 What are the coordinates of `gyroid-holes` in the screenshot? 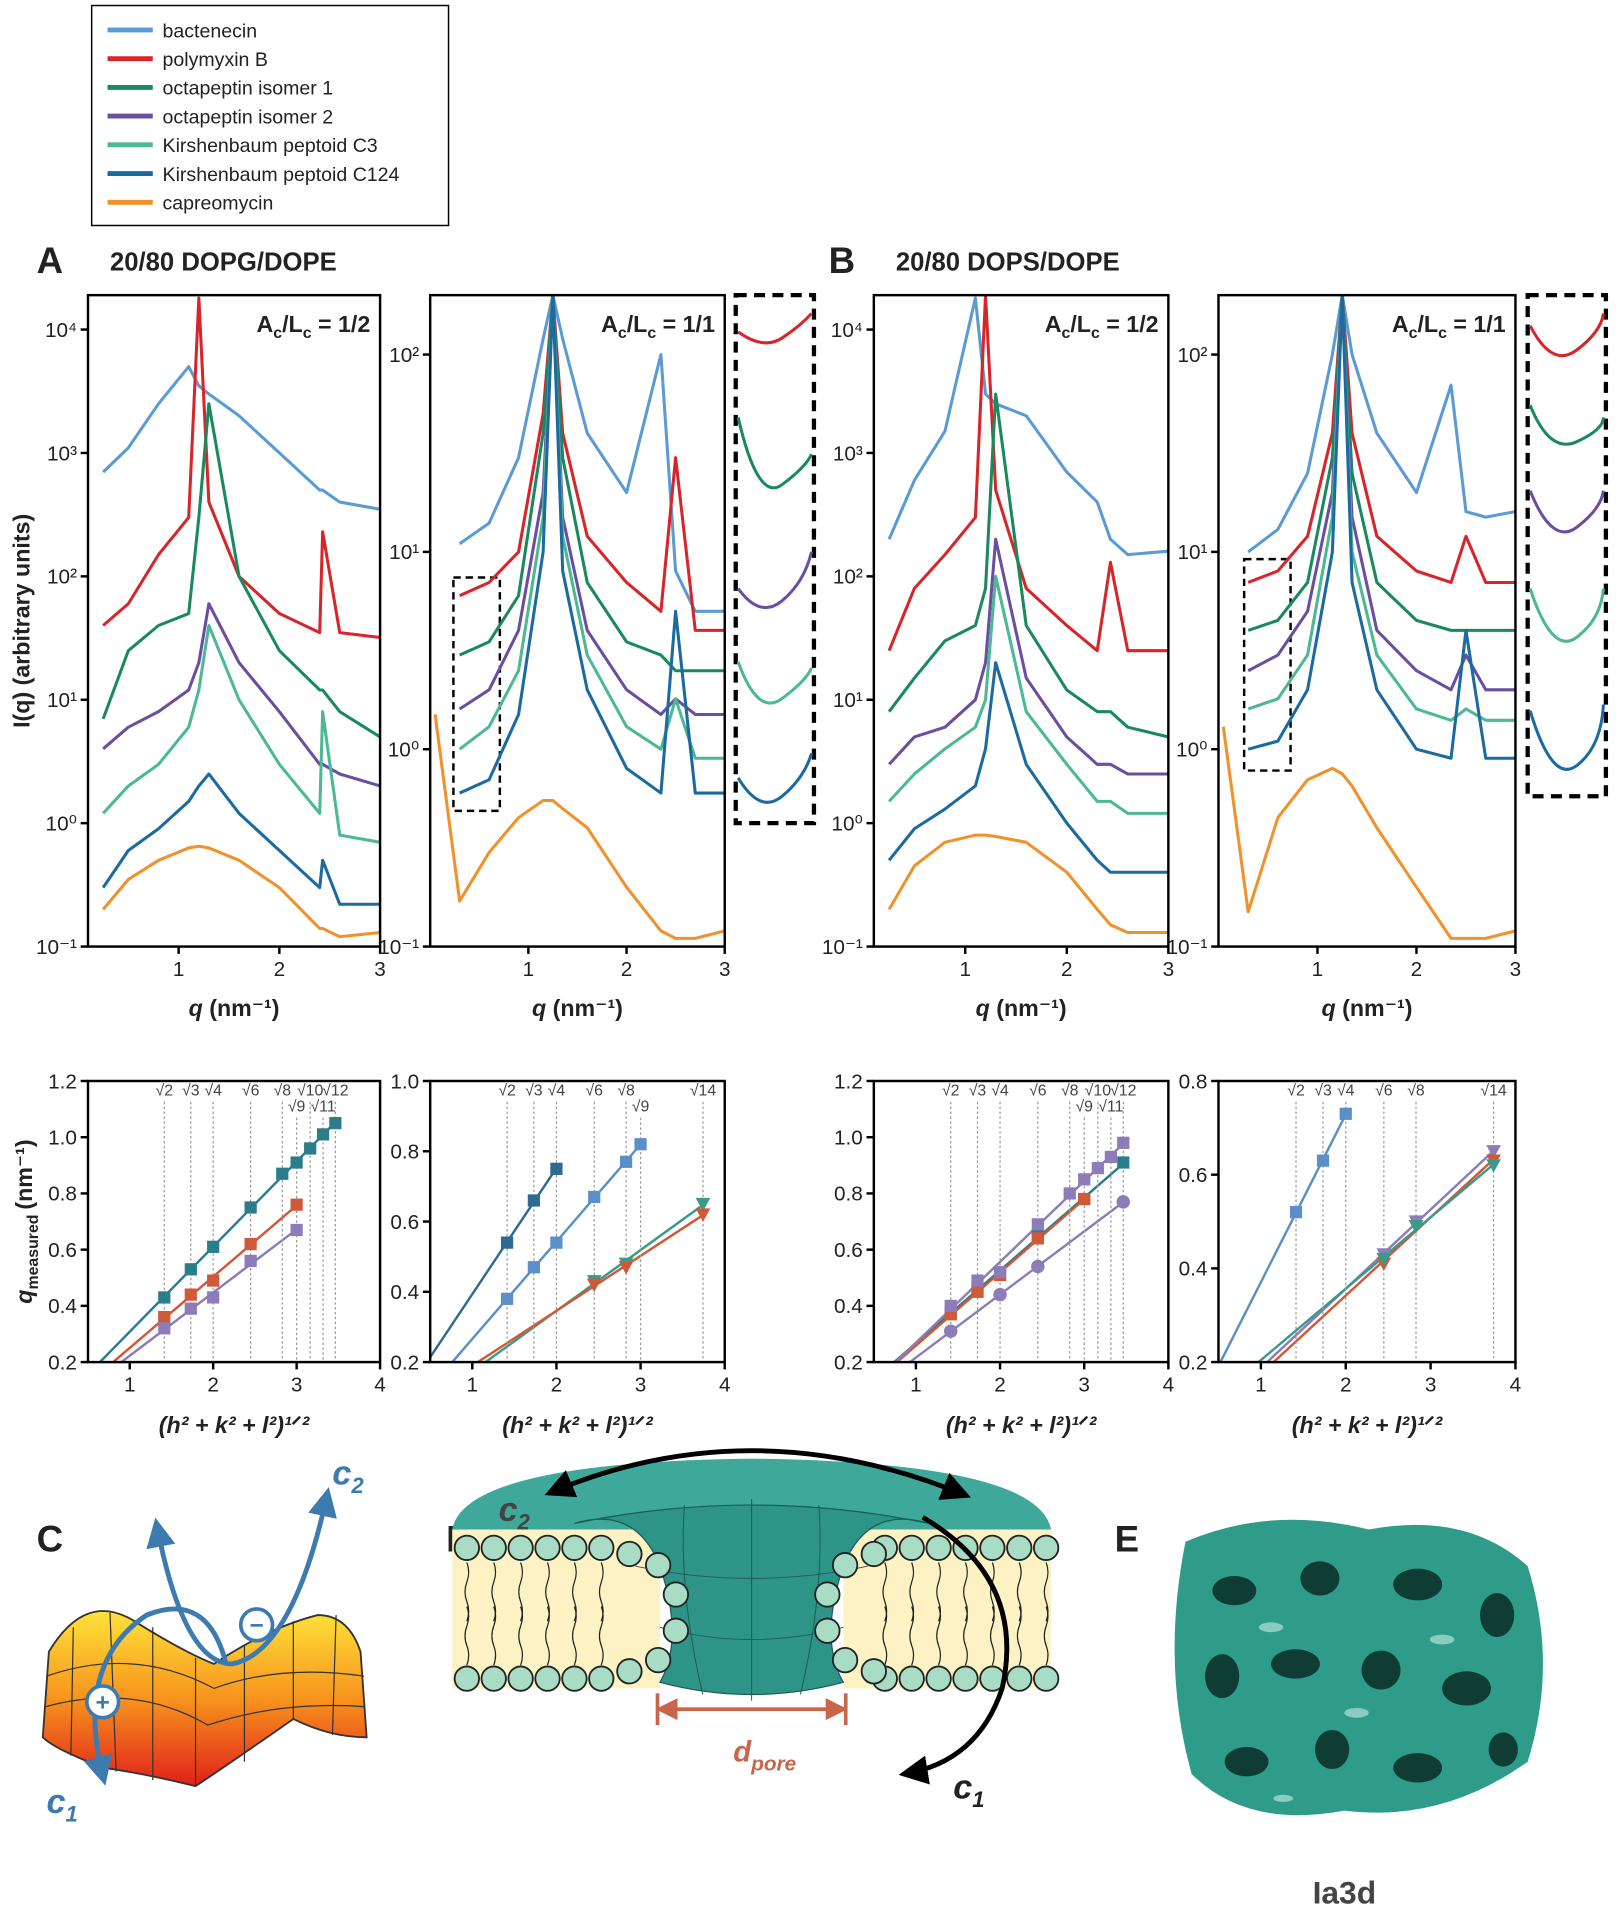 It's located at (1361, 1672).